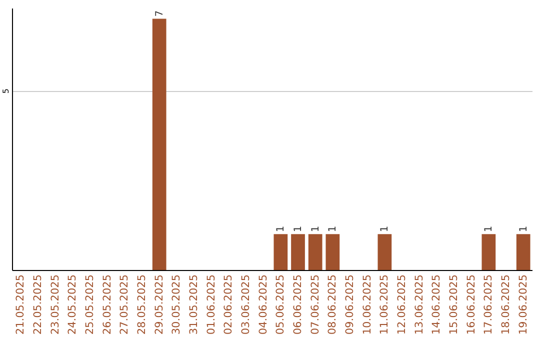  What do you see at coordinates (124, 304) in the screenshot?
I see `x-tick-label: 27.05.2025` at bounding box center [124, 304].